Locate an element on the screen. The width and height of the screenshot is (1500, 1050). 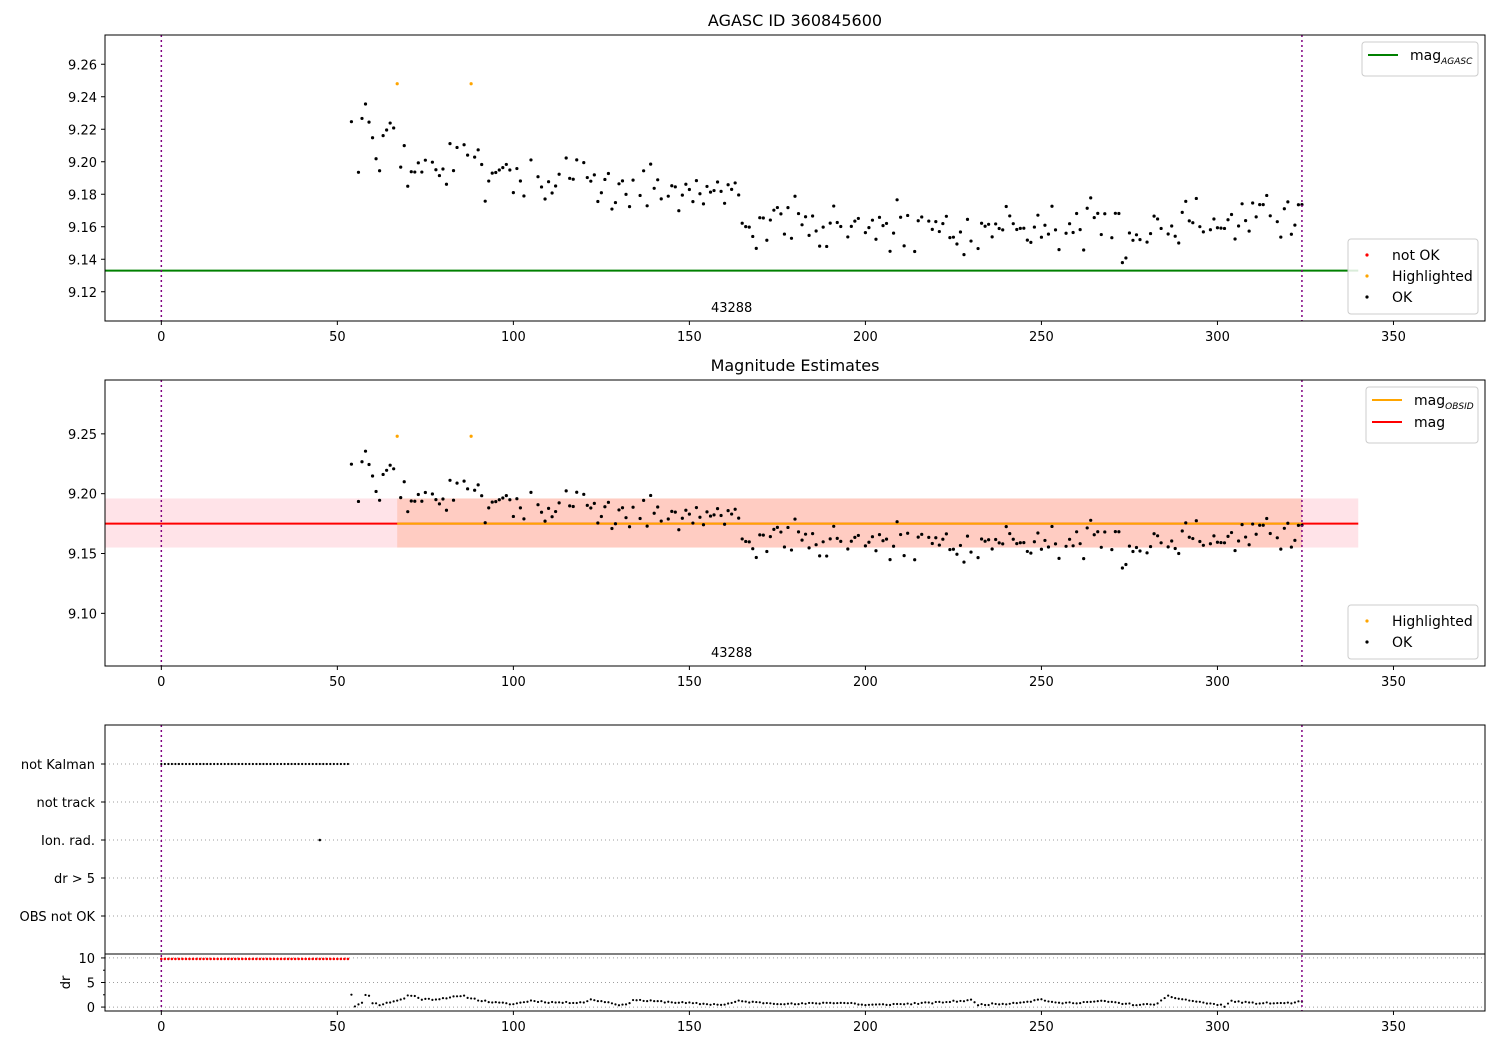
y-tick-label: 9.20 is located at coordinates (82, 495).